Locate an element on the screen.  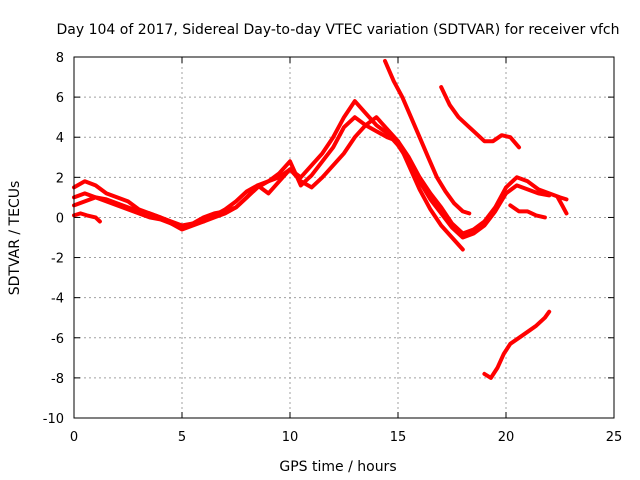
y-tick-label: 4 is located at coordinates (60, 138).